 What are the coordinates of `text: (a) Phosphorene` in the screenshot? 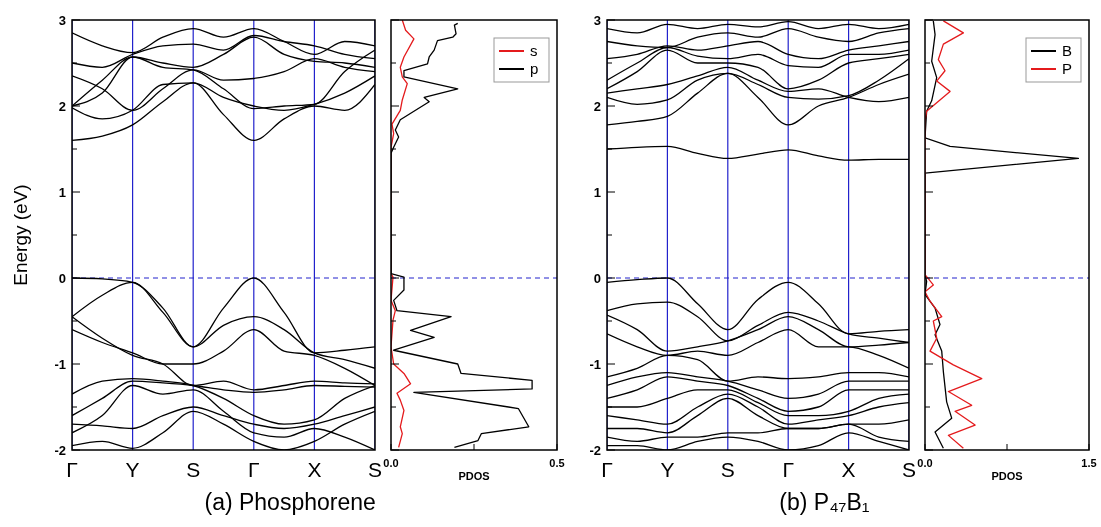 It's located at (290, 502).